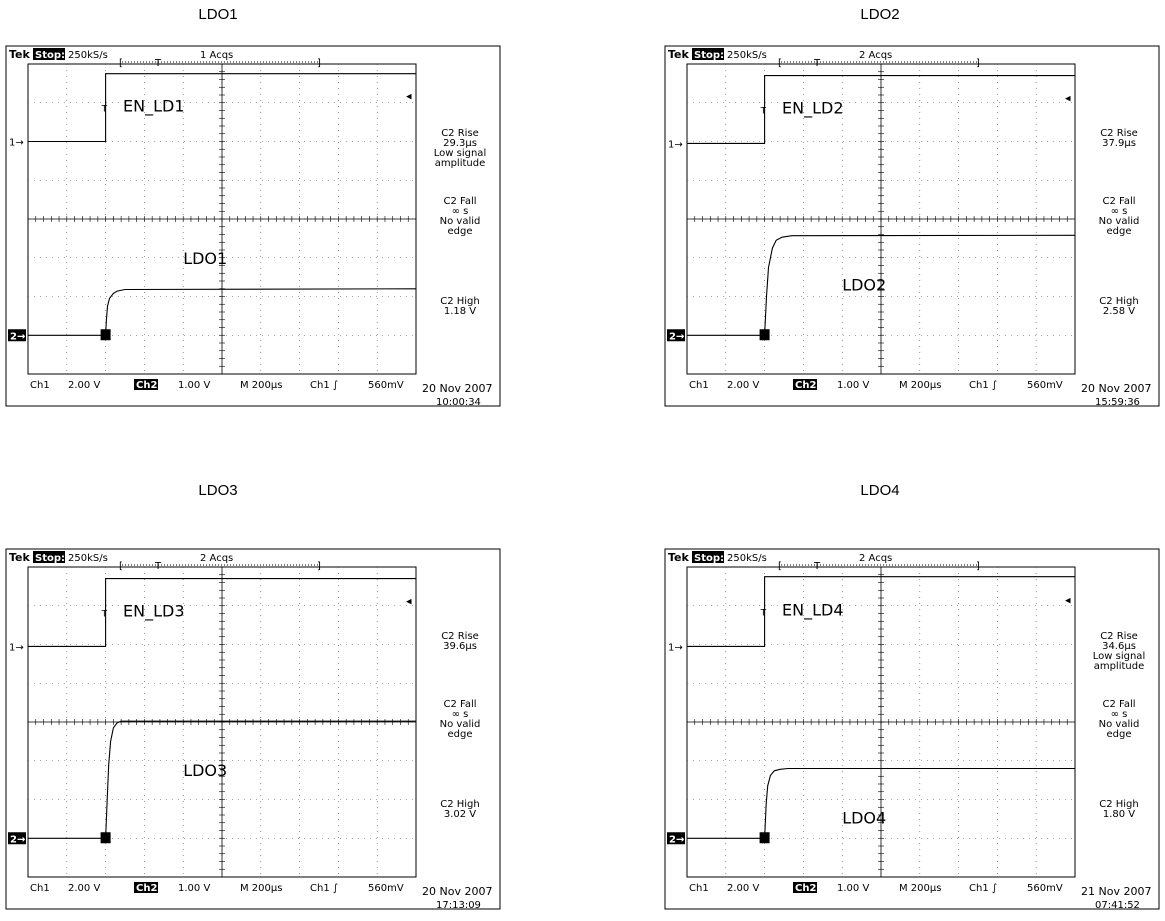 The height and width of the screenshot is (921, 1165). What do you see at coordinates (205, 770) in the screenshot?
I see `label-ldo: LDO3` at bounding box center [205, 770].